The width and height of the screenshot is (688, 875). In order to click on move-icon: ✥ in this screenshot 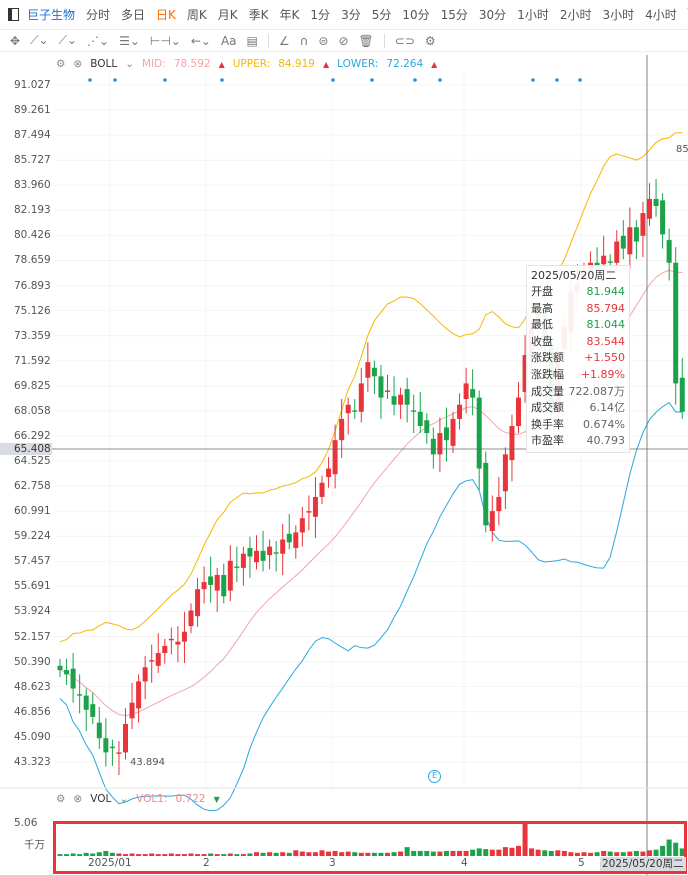, I will do `click(15, 40)`.